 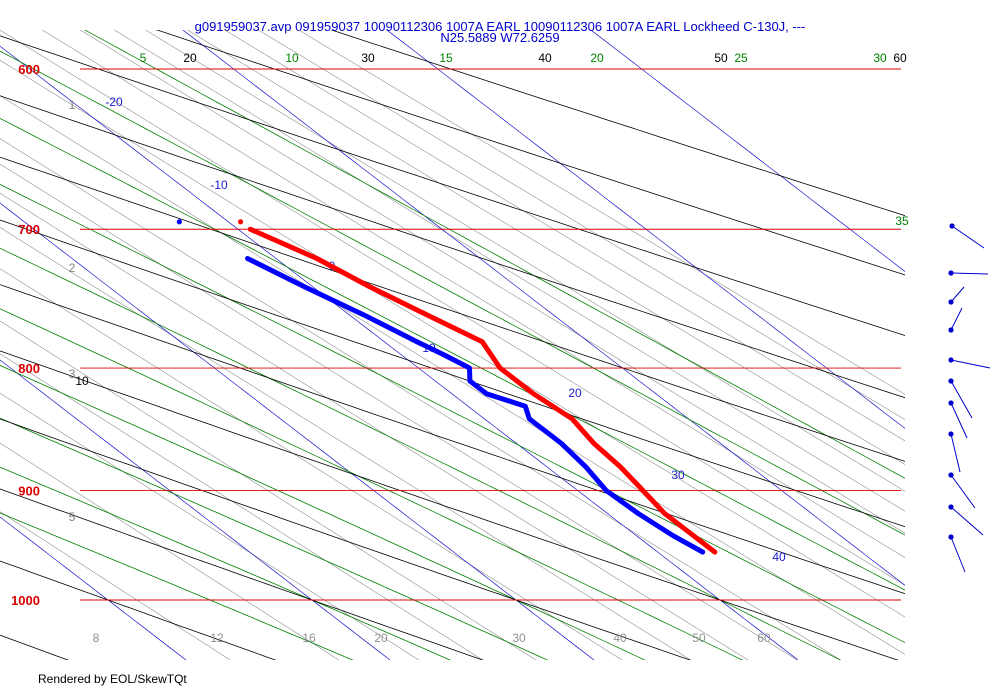 I want to click on isotherm-label: 20, so click(x=575, y=393).